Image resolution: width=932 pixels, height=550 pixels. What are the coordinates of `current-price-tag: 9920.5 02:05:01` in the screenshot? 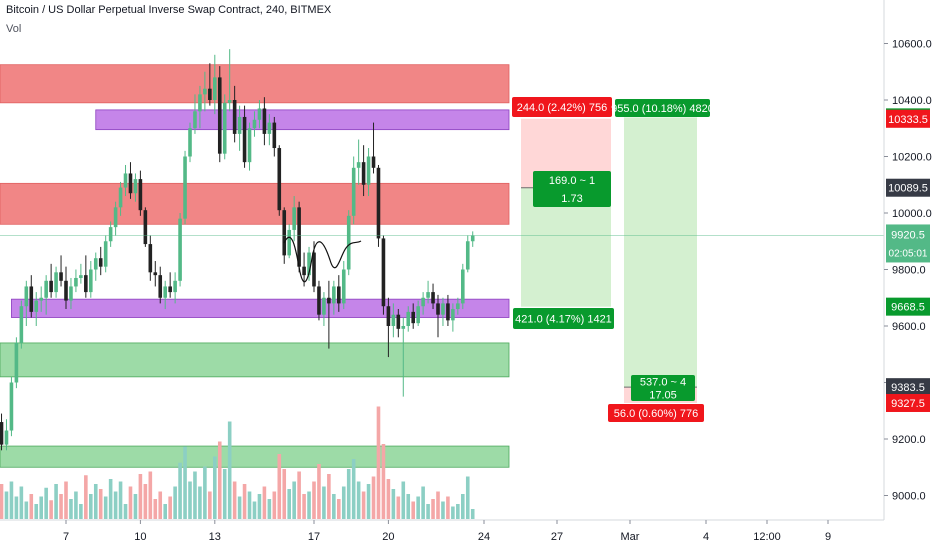 It's located at (908, 243).